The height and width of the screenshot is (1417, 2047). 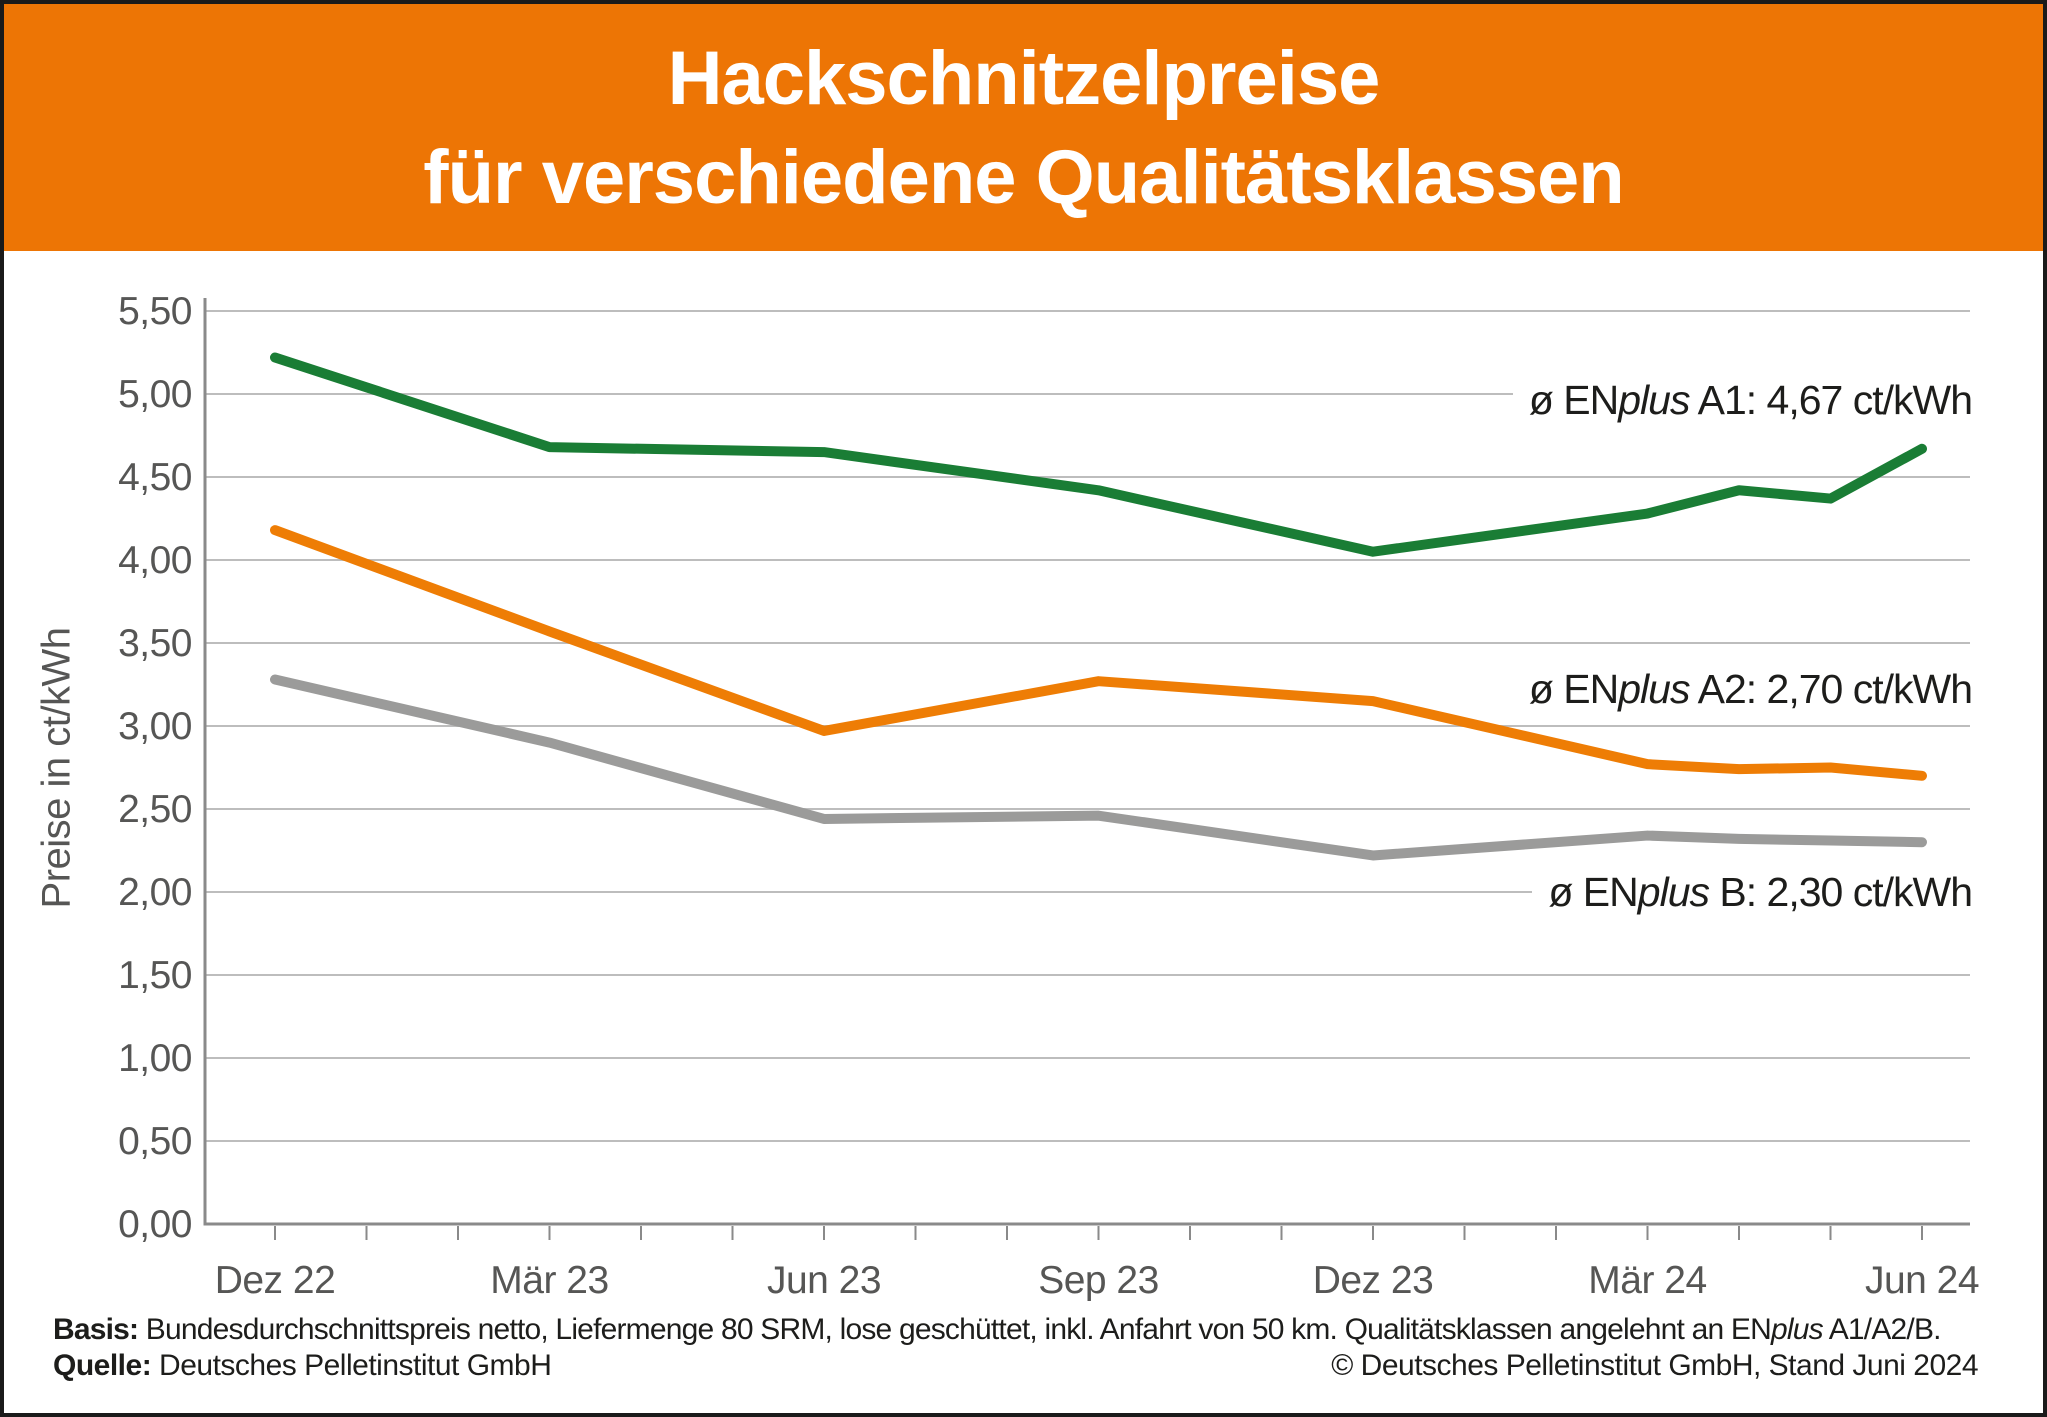 I want to click on series-label-a2-prefix: ø EN, so click(x=1573, y=689).